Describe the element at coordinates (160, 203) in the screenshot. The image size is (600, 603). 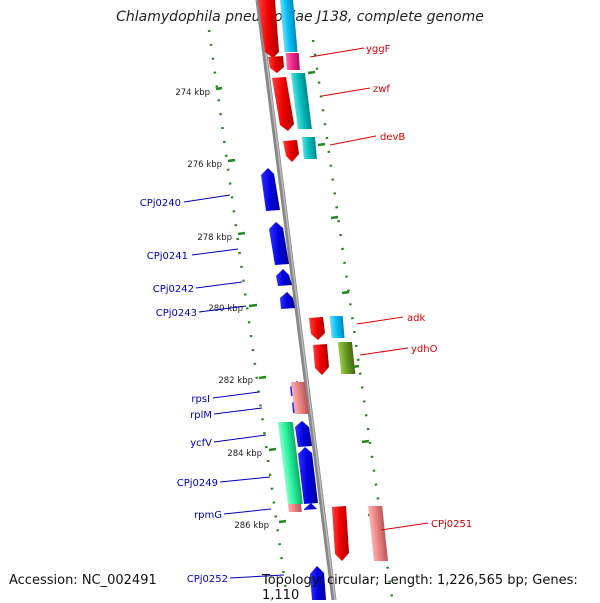
I see `gene-label-CPj0240: CPj0240` at that location.